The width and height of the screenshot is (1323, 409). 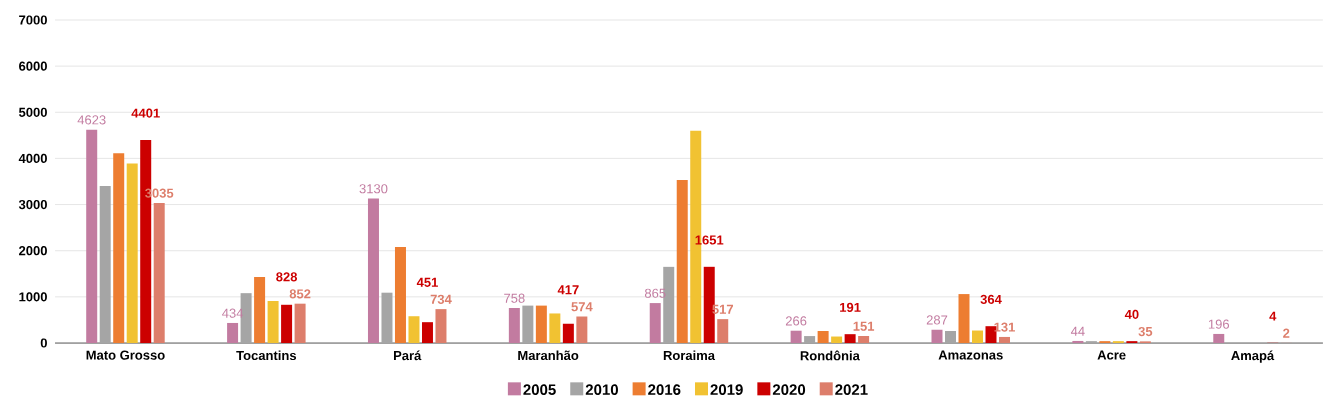 What do you see at coordinates (851, 389) in the screenshot?
I see `legend-label: 2021` at bounding box center [851, 389].